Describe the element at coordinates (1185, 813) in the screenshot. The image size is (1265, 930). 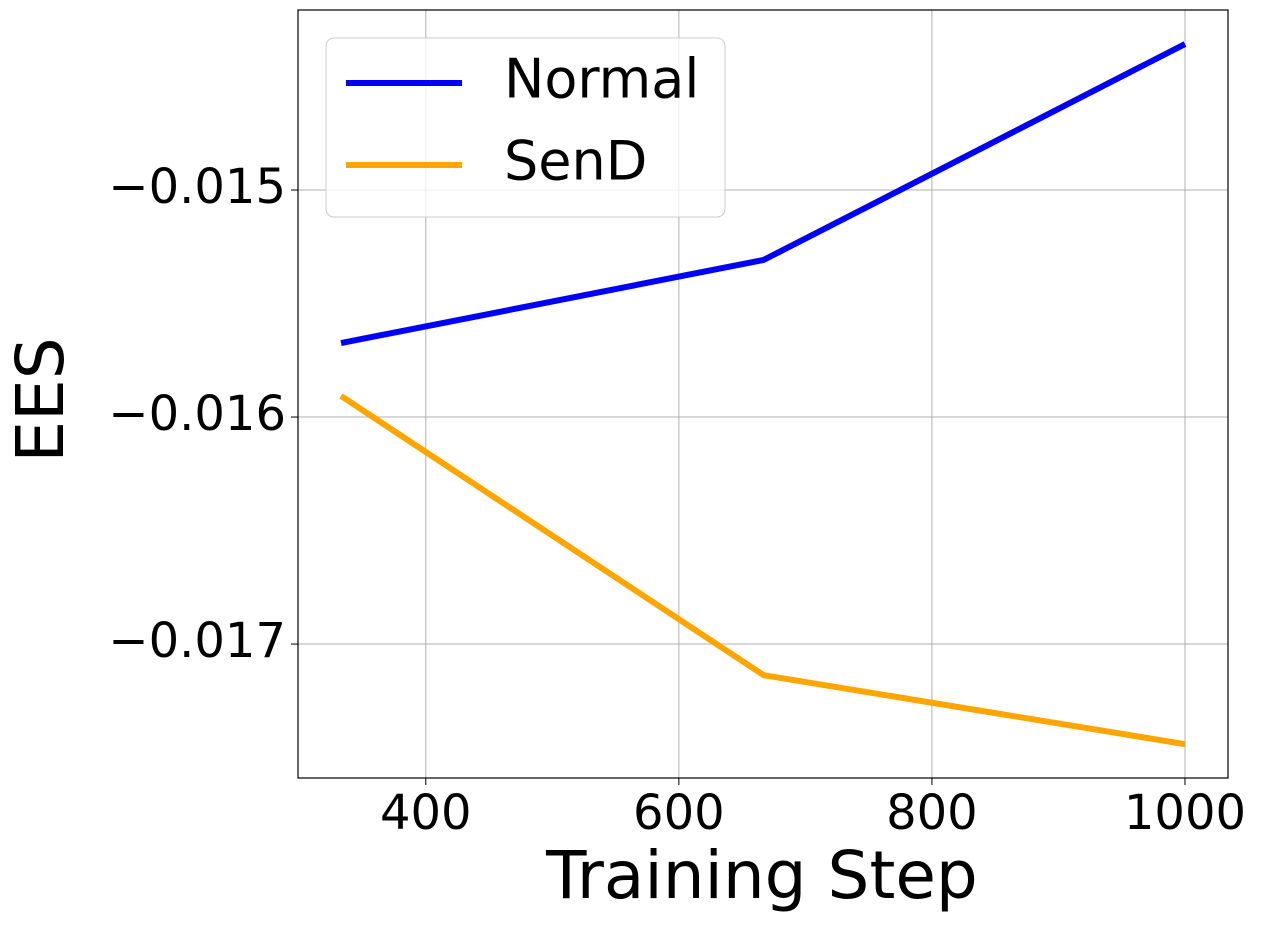
I see `x-tick-label: 1000` at that location.